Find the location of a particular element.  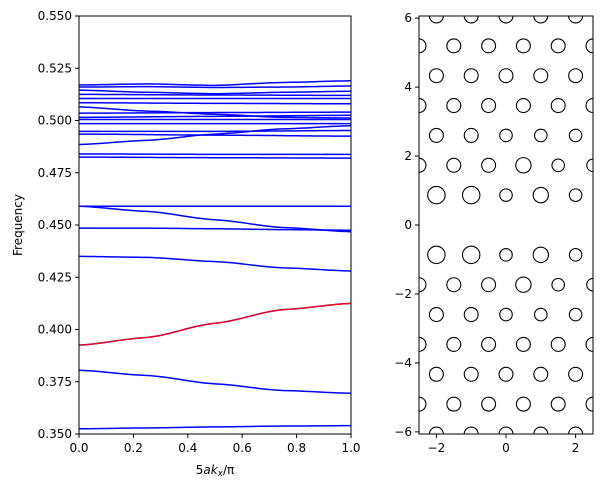

y-tick-label: 0 is located at coordinates (408, 225).